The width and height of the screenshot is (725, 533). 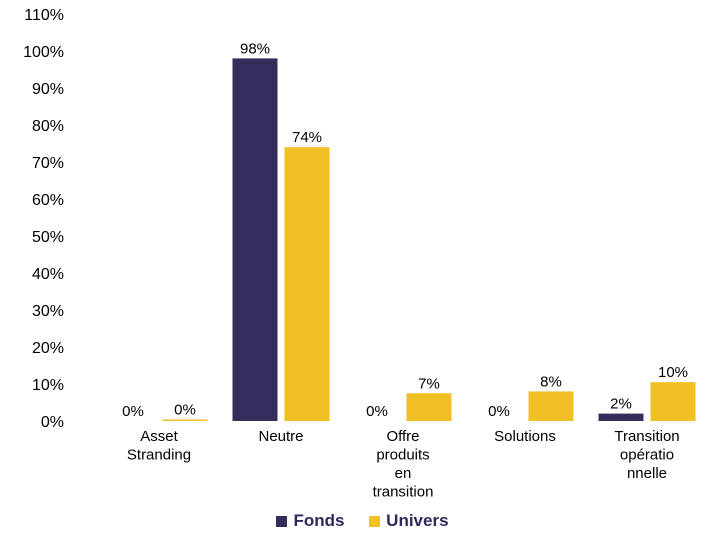 What do you see at coordinates (48, 348) in the screenshot?
I see `y-tick-label: 20%` at bounding box center [48, 348].